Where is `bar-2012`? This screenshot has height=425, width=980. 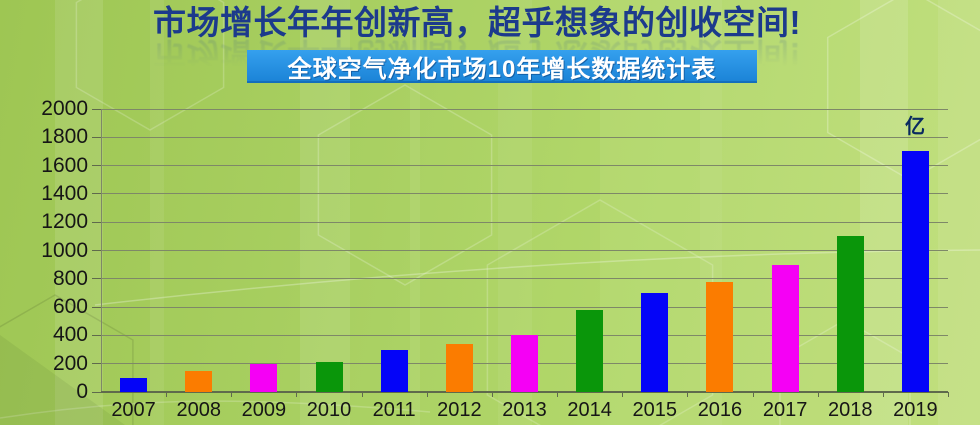 bar-2012 is located at coordinates (459, 367).